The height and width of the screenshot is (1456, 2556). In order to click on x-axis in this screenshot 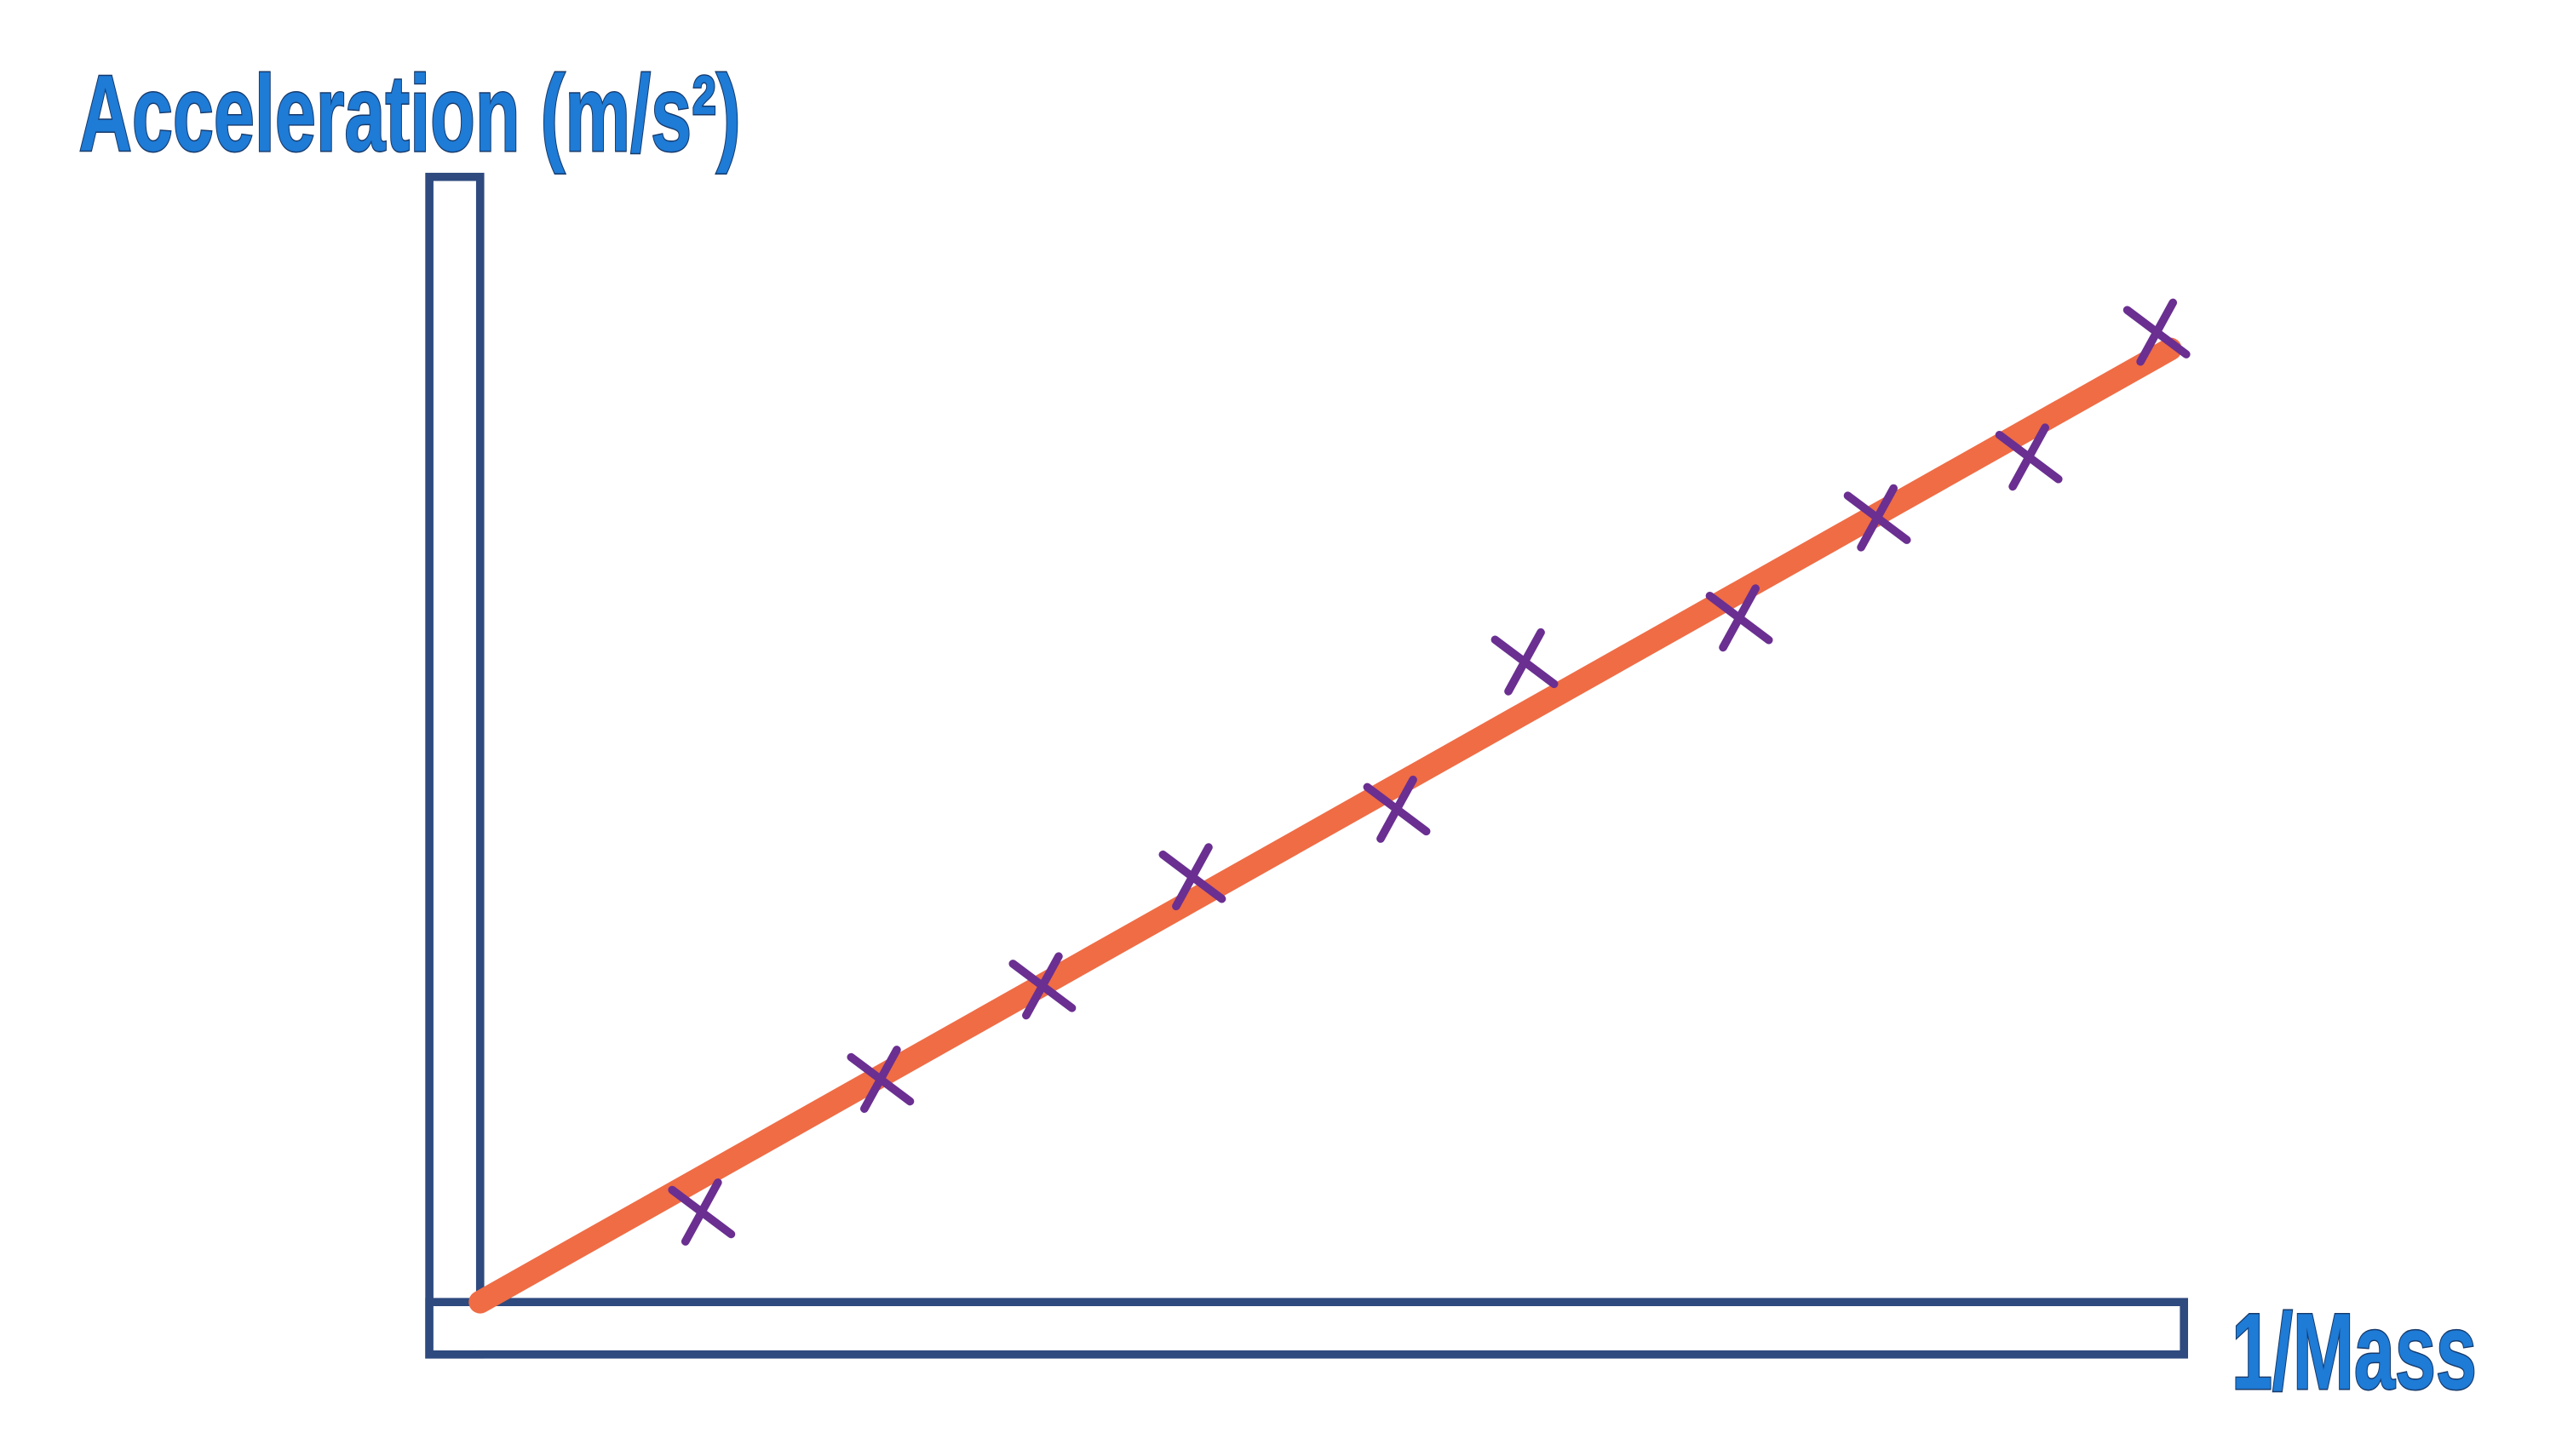, I will do `click(1307, 1329)`.